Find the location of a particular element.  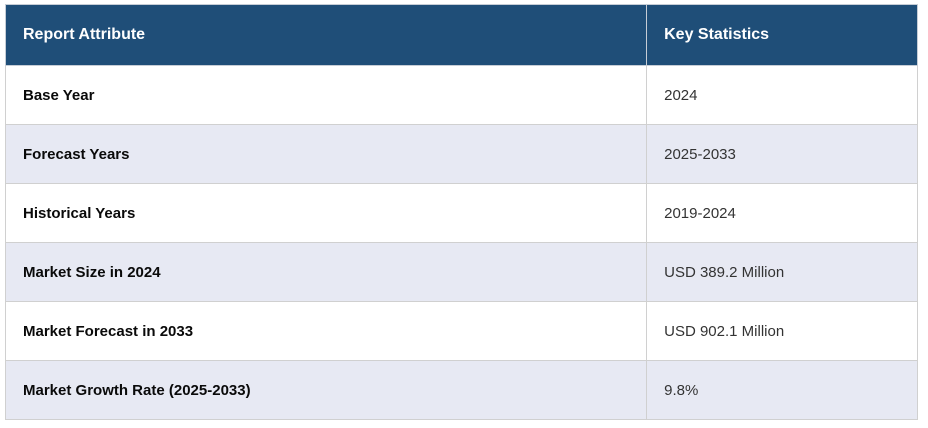

attribute-cell: Market Size in 2024 is located at coordinates (326, 272).